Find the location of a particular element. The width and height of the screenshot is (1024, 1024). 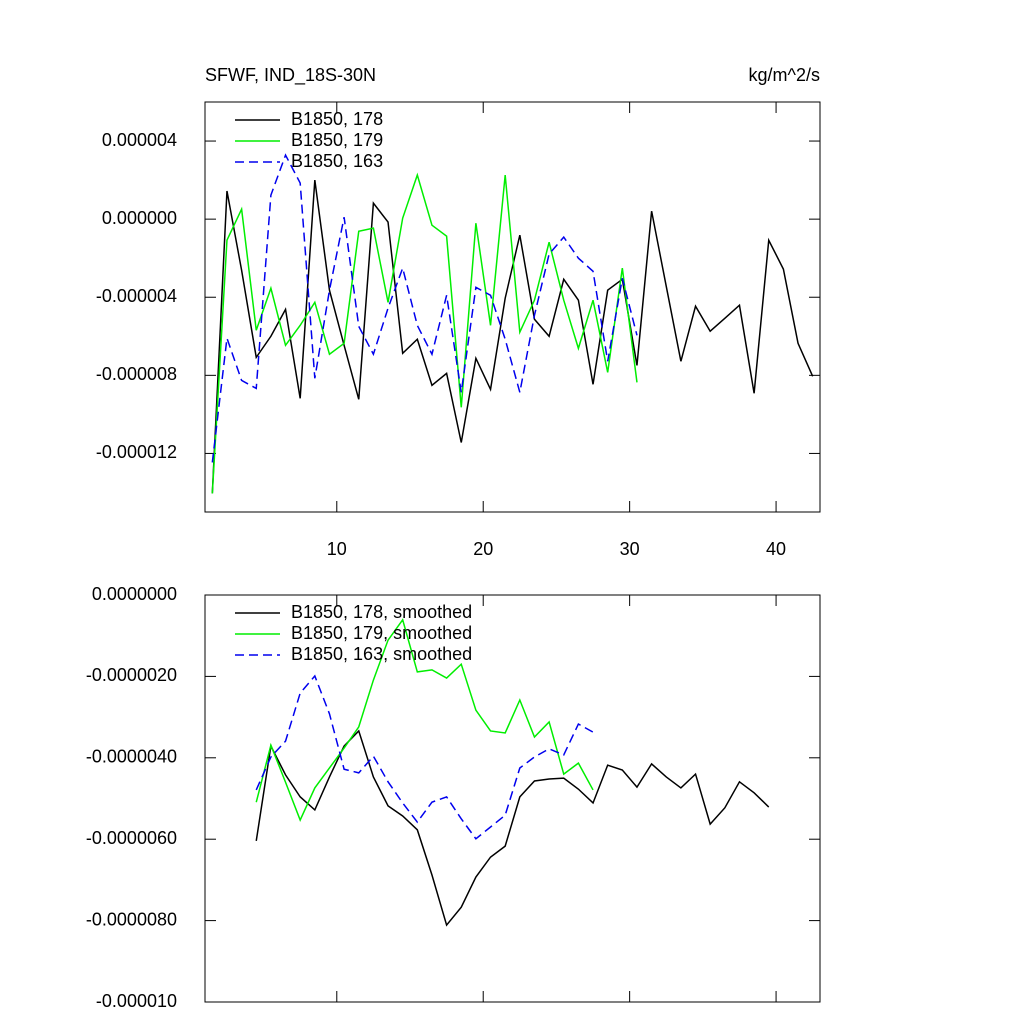

x-tick-label: 10 is located at coordinates (337, 549).